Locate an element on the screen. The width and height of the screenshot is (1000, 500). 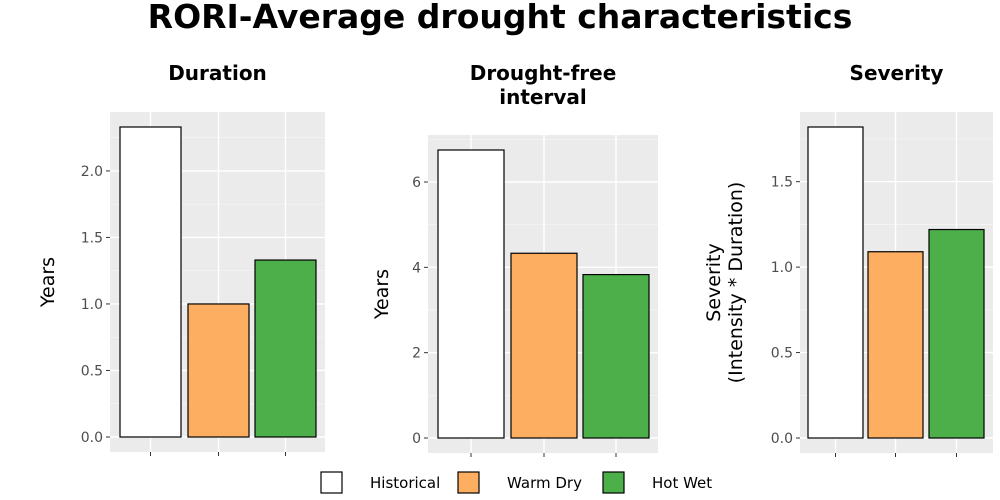
y-tick-label: 2.0 is located at coordinates (92, 172).